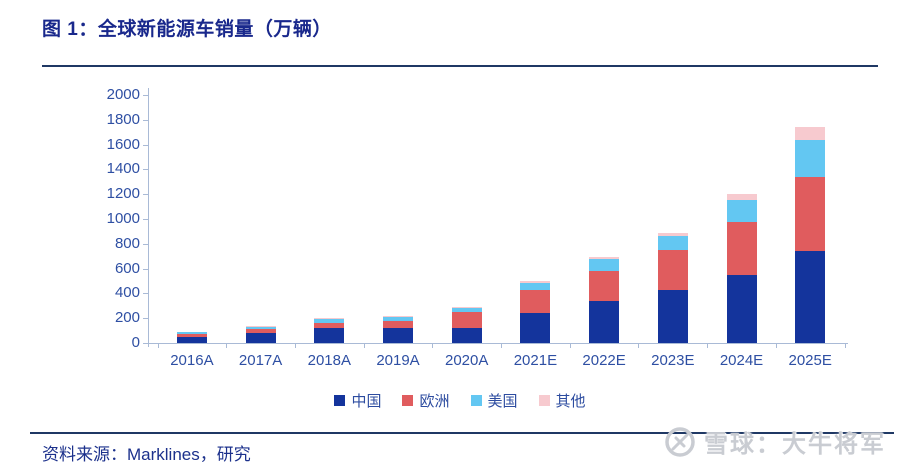  I want to click on x-axis-category-label: 2019A, so click(398, 360).